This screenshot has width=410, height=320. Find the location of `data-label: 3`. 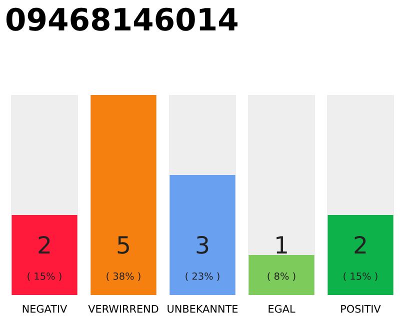

data-label: 3 is located at coordinates (202, 245).